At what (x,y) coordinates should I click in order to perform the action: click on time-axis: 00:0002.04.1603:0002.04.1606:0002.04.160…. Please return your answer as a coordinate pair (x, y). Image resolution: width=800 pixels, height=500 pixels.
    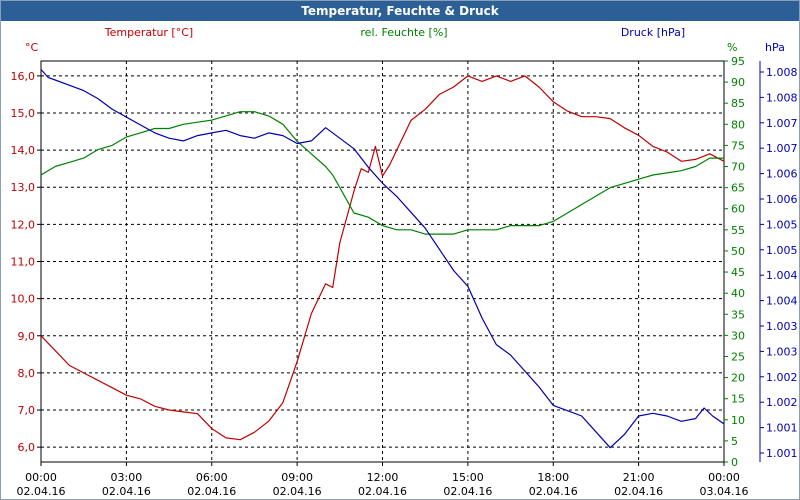
    Looking at the image, I should click on (383, 480).